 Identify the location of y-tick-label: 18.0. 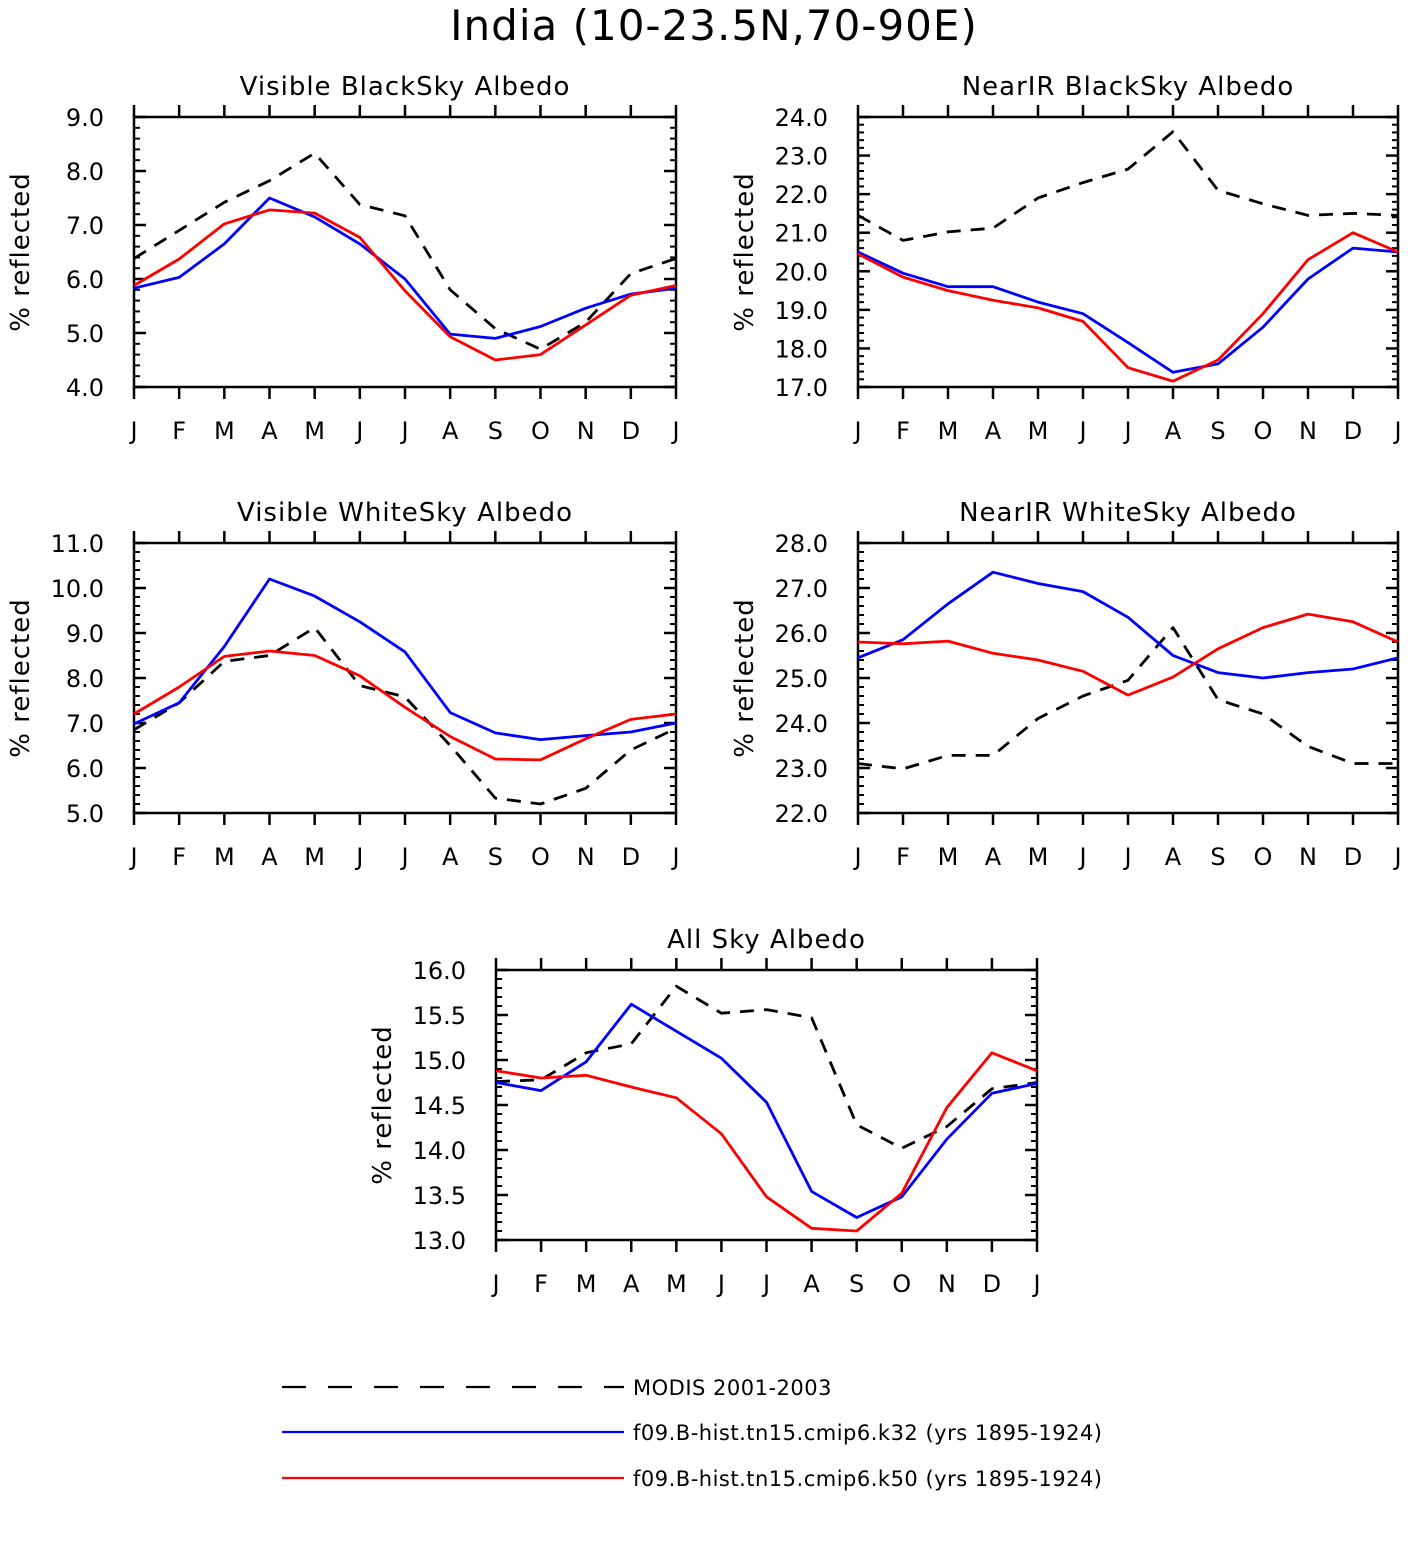
(801, 349).